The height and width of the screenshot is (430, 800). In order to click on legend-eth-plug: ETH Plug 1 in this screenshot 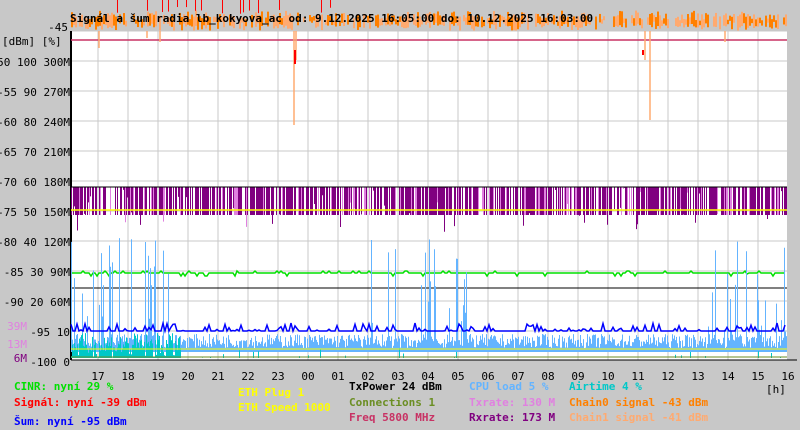, I will do `click(271, 392)`.